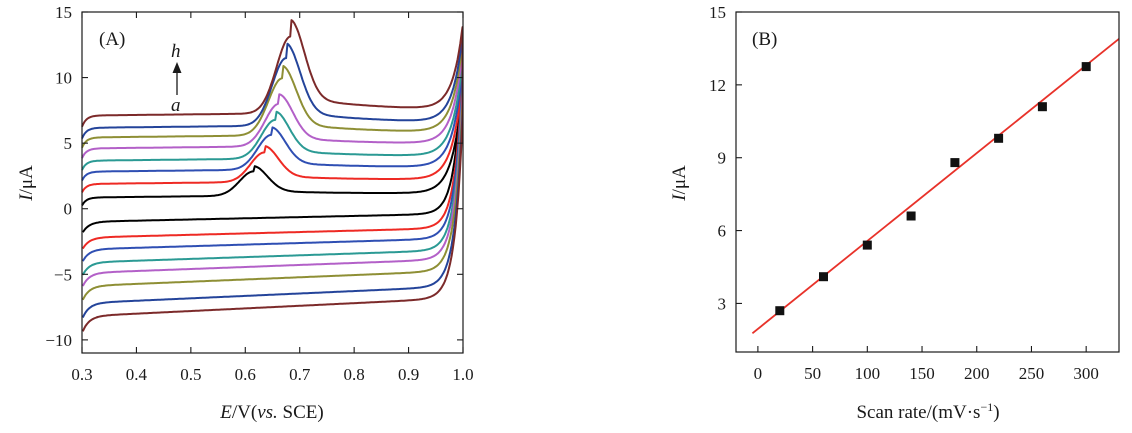  Describe the element at coordinates (722, 231) in the screenshot. I see `y-tick-label-b: 6` at that location.